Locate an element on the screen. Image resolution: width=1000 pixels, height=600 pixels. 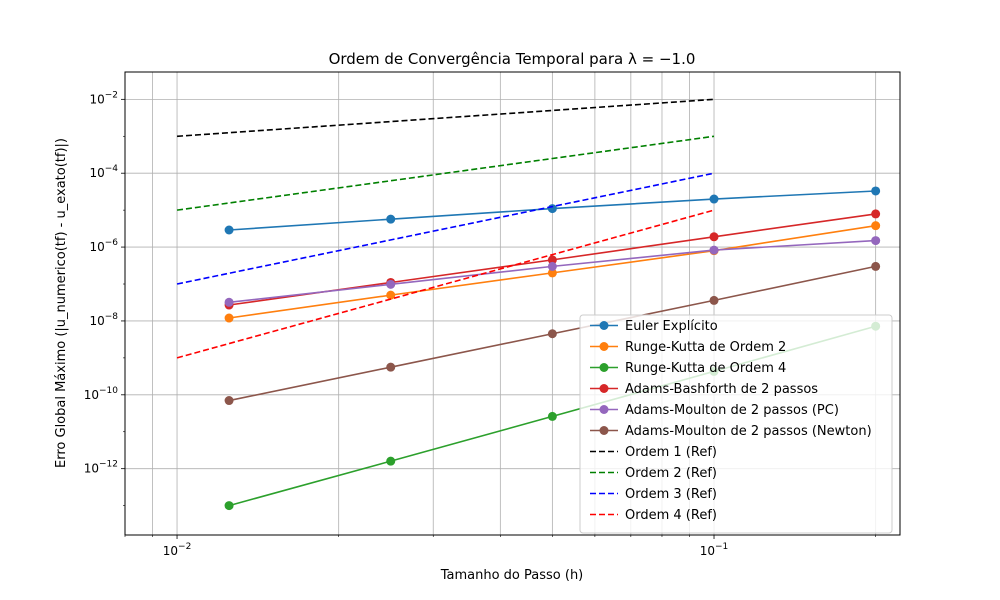
y-tick-label-exponent: −4 is located at coordinates (112, 169).